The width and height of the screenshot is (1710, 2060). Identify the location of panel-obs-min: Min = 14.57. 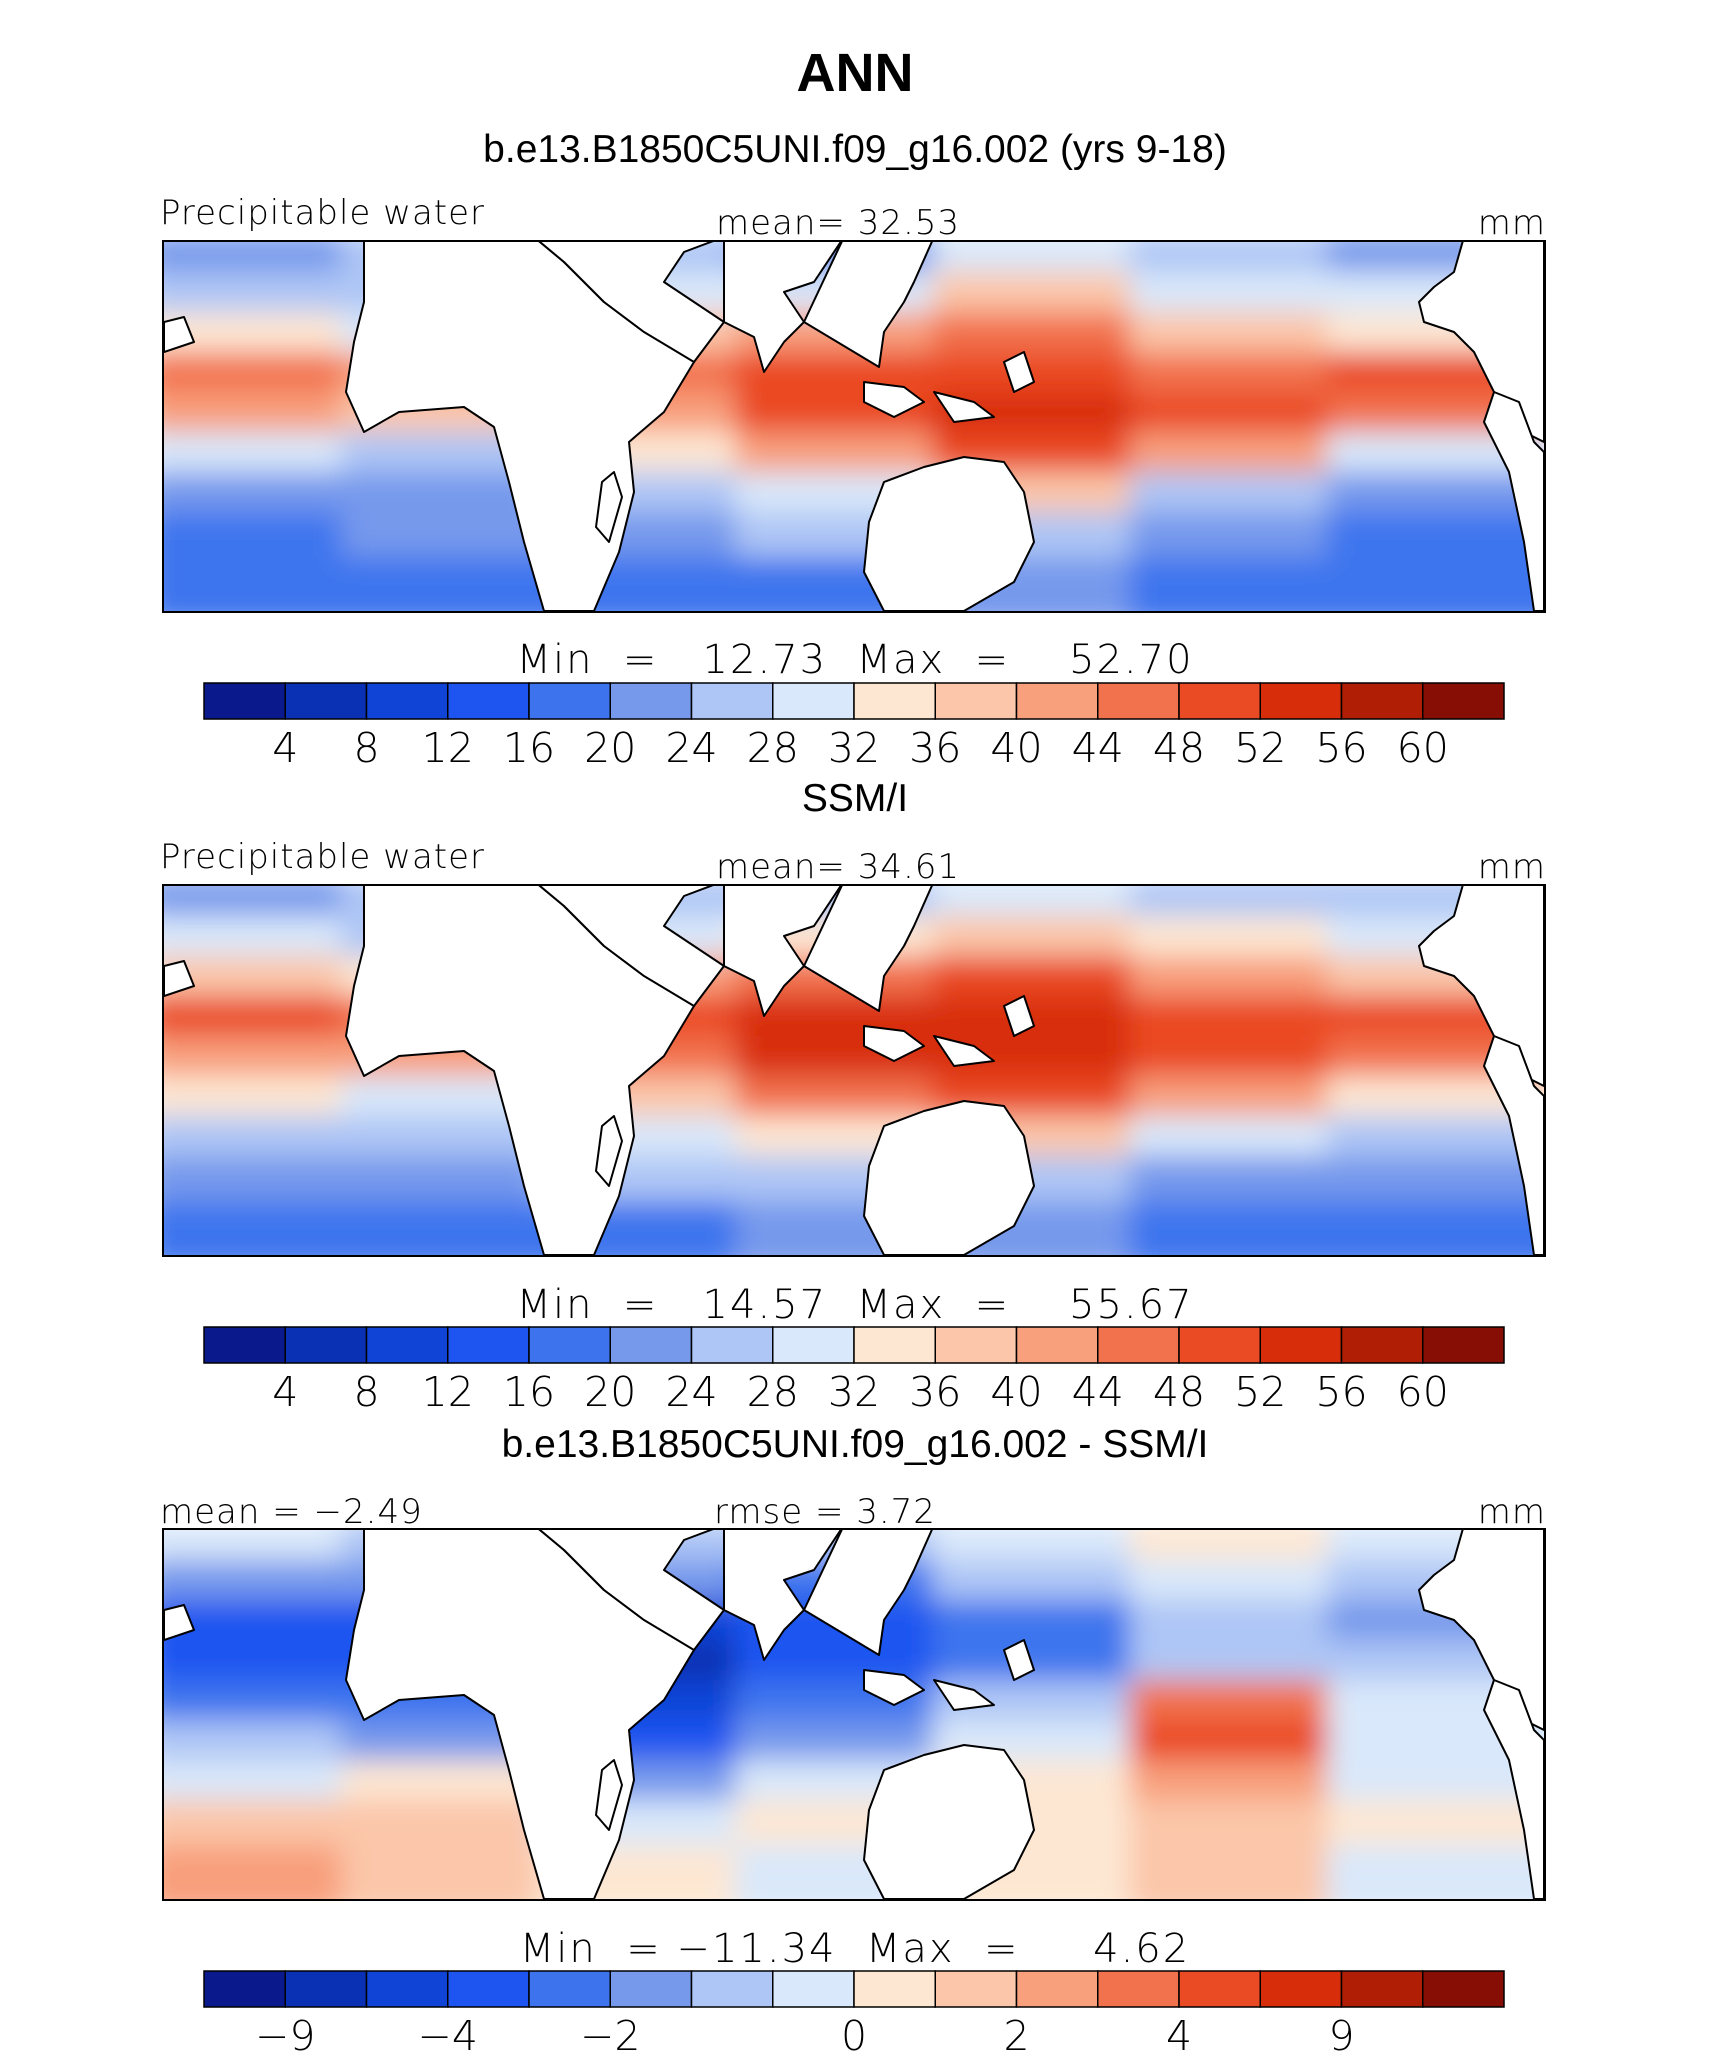
(672, 1305).